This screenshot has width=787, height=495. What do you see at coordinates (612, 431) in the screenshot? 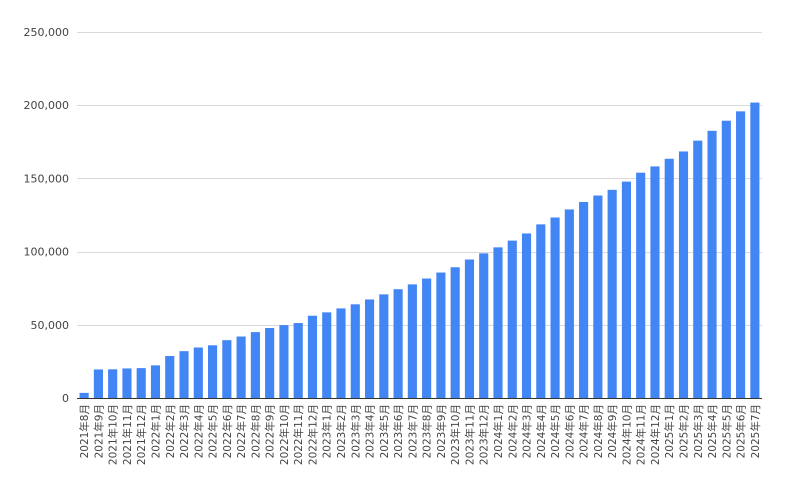
I see `x-tick-label: 2024年9月` at bounding box center [612, 431].